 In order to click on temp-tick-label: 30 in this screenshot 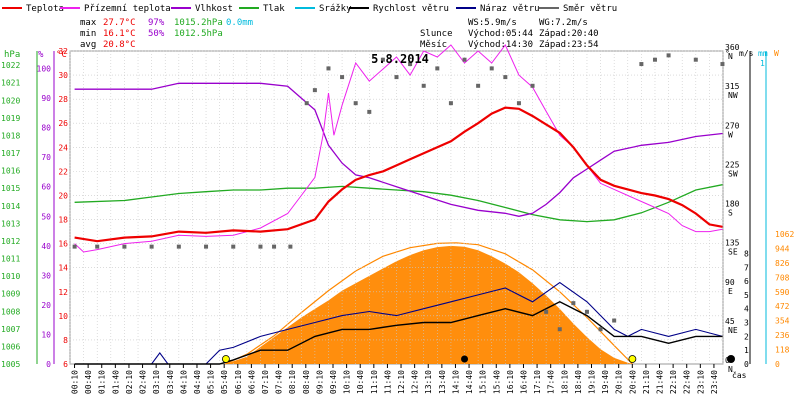, I will do `click(63, 75)`.